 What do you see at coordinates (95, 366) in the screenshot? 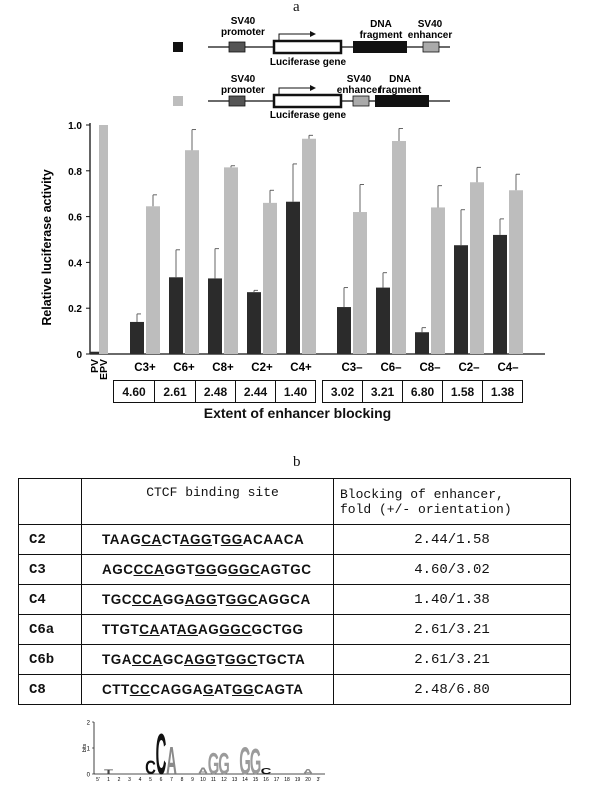
I see `x-tick-label: PV` at bounding box center [95, 366].